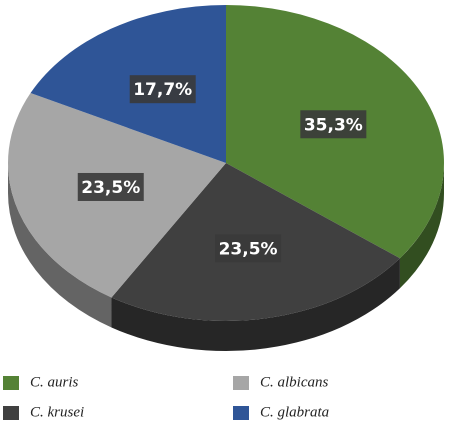  I want to click on legend-label: C. glabrata, so click(294, 412).